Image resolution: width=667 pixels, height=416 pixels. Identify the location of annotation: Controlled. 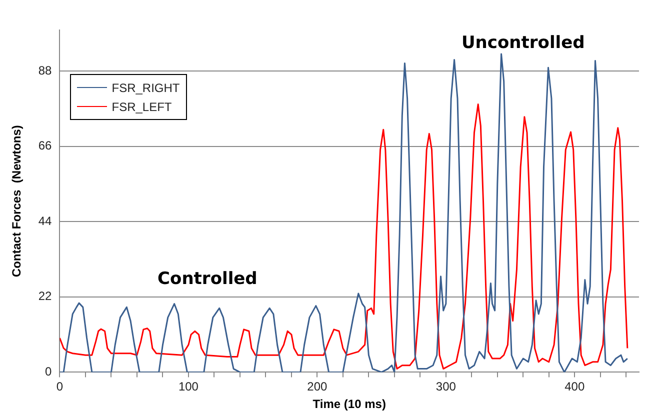
(208, 279).